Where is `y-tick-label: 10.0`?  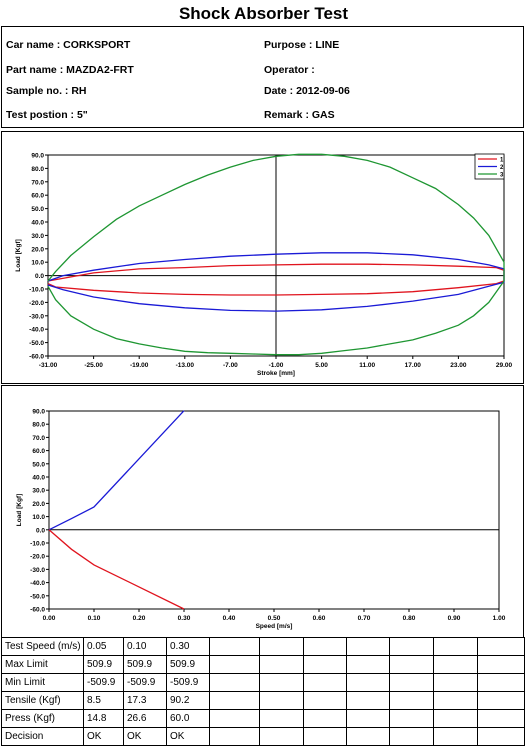 y-tick-label: 10.0 is located at coordinates (38, 517).